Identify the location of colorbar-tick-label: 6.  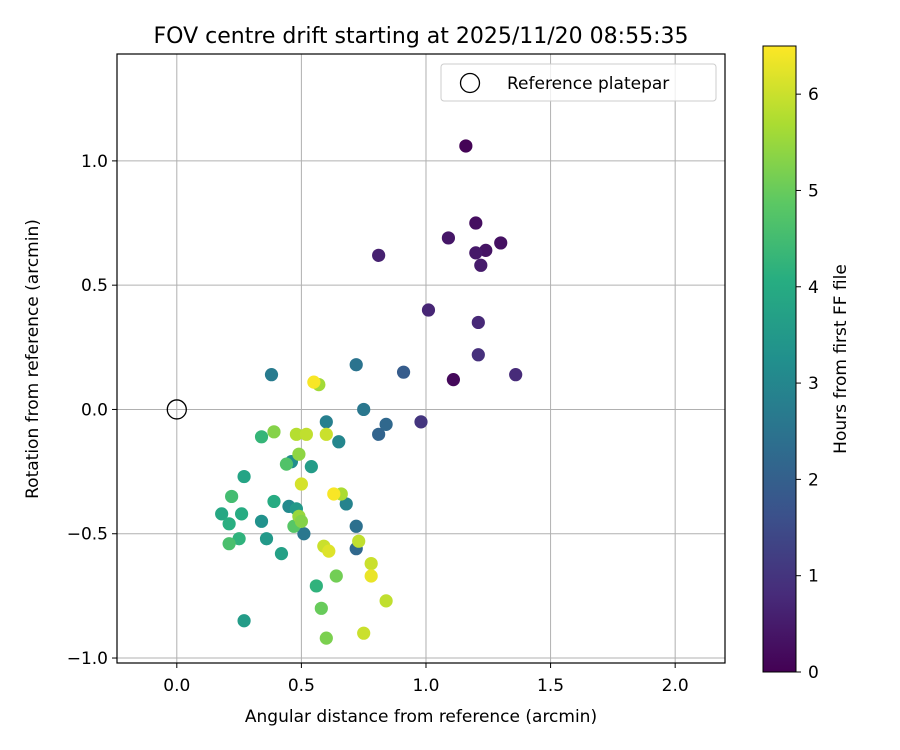
(813, 95).